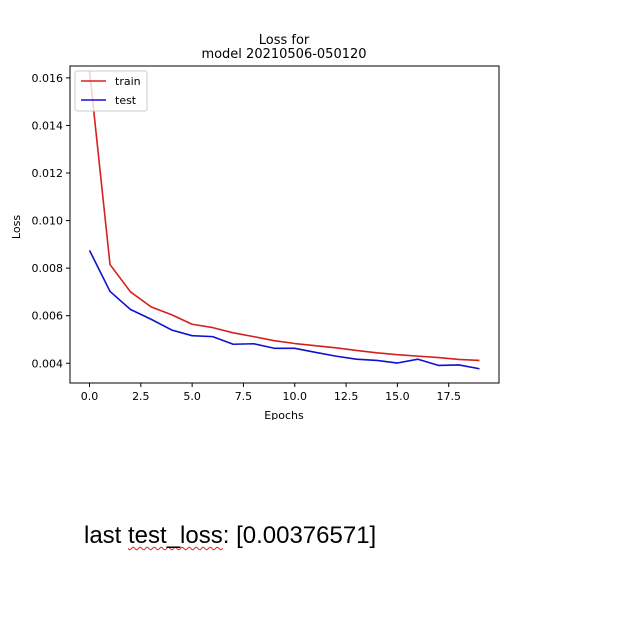  What do you see at coordinates (106, 535) in the screenshot?
I see `caption-prefix: last` at bounding box center [106, 535].